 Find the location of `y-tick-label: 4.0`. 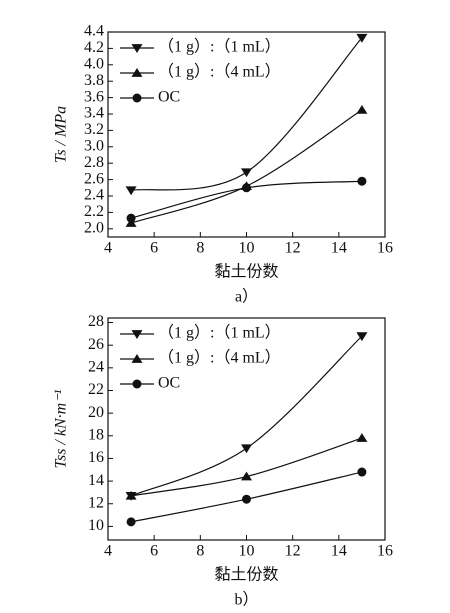

y-tick-label: 4.0 is located at coordinates (94, 63).